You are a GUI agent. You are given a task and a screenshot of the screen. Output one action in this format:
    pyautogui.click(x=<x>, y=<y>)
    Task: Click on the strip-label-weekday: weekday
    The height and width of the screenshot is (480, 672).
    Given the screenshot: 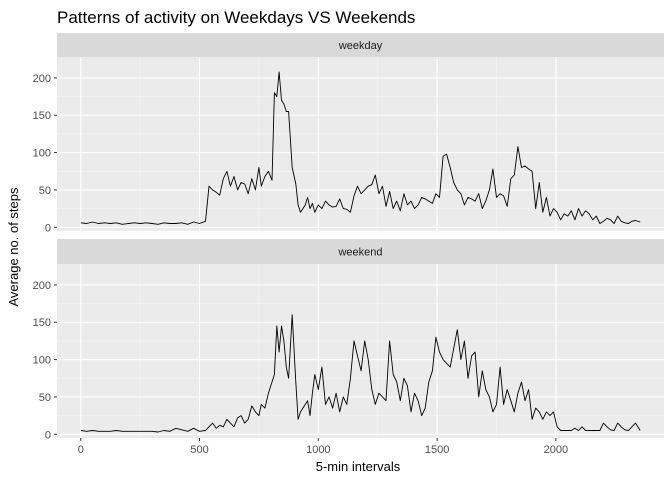 What is the action you would take?
    pyautogui.click(x=360, y=46)
    